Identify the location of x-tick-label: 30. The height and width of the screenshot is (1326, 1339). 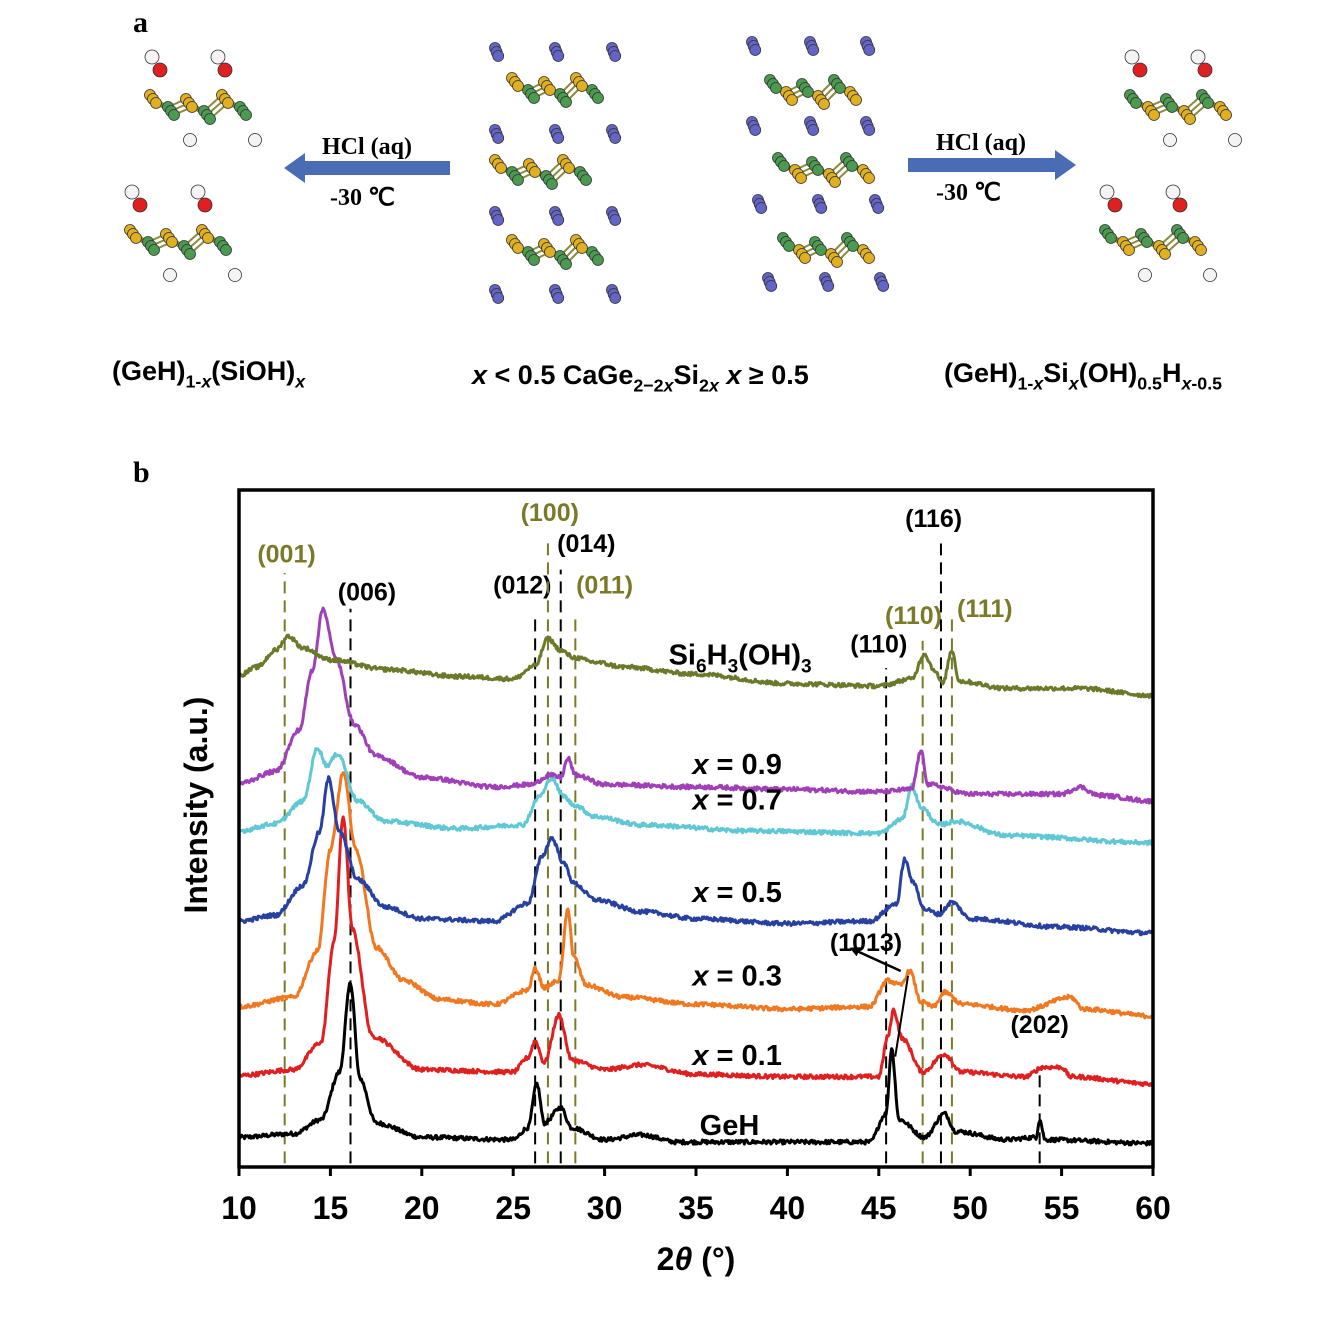
(605, 1208).